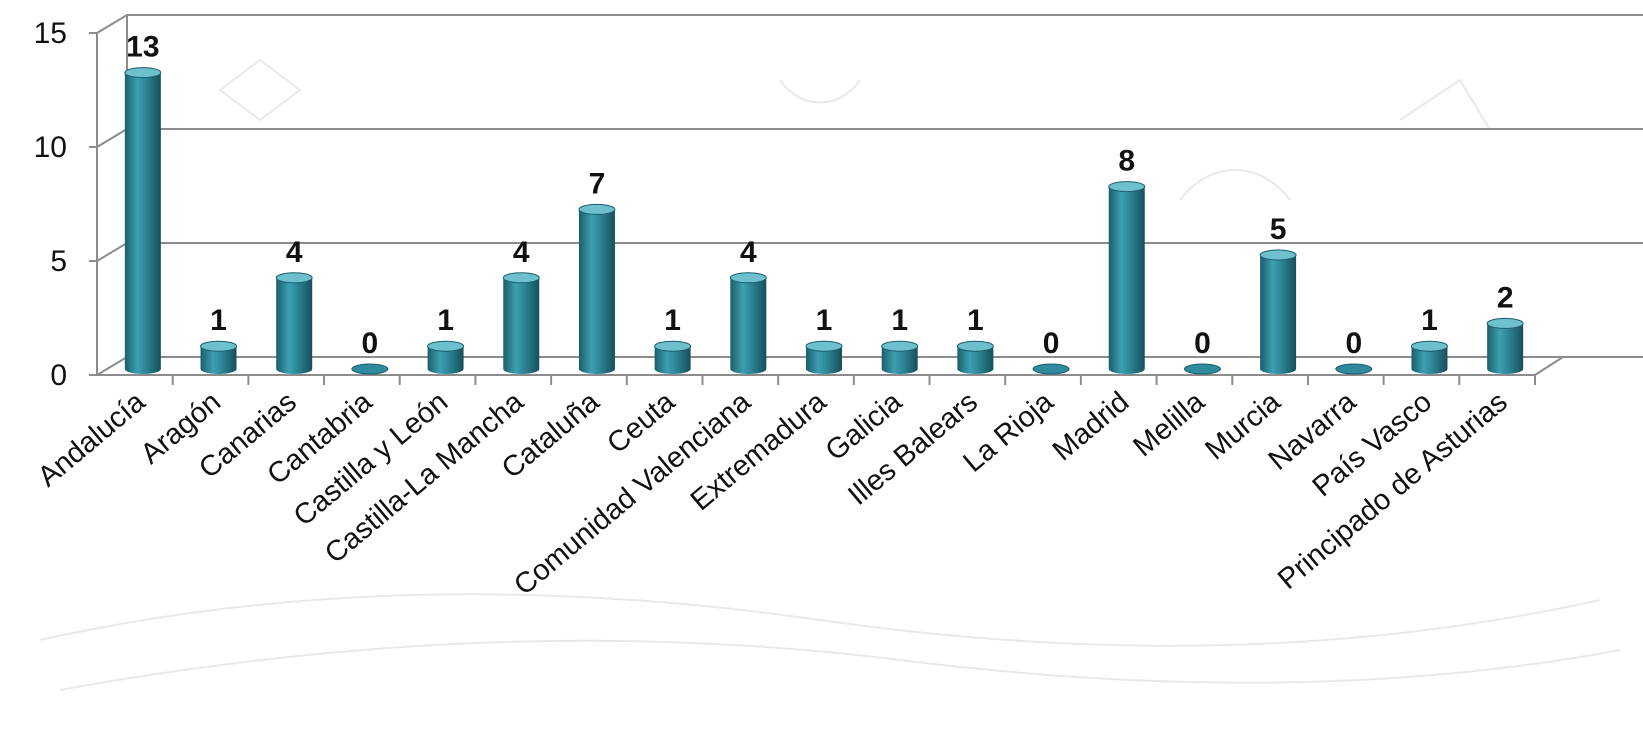 Image resolution: width=1643 pixels, height=735 pixels. What do you see at coordinates (50, 33) in the screenshot?
I see `y-tick-label: 15` at bounding box center [50, 33].